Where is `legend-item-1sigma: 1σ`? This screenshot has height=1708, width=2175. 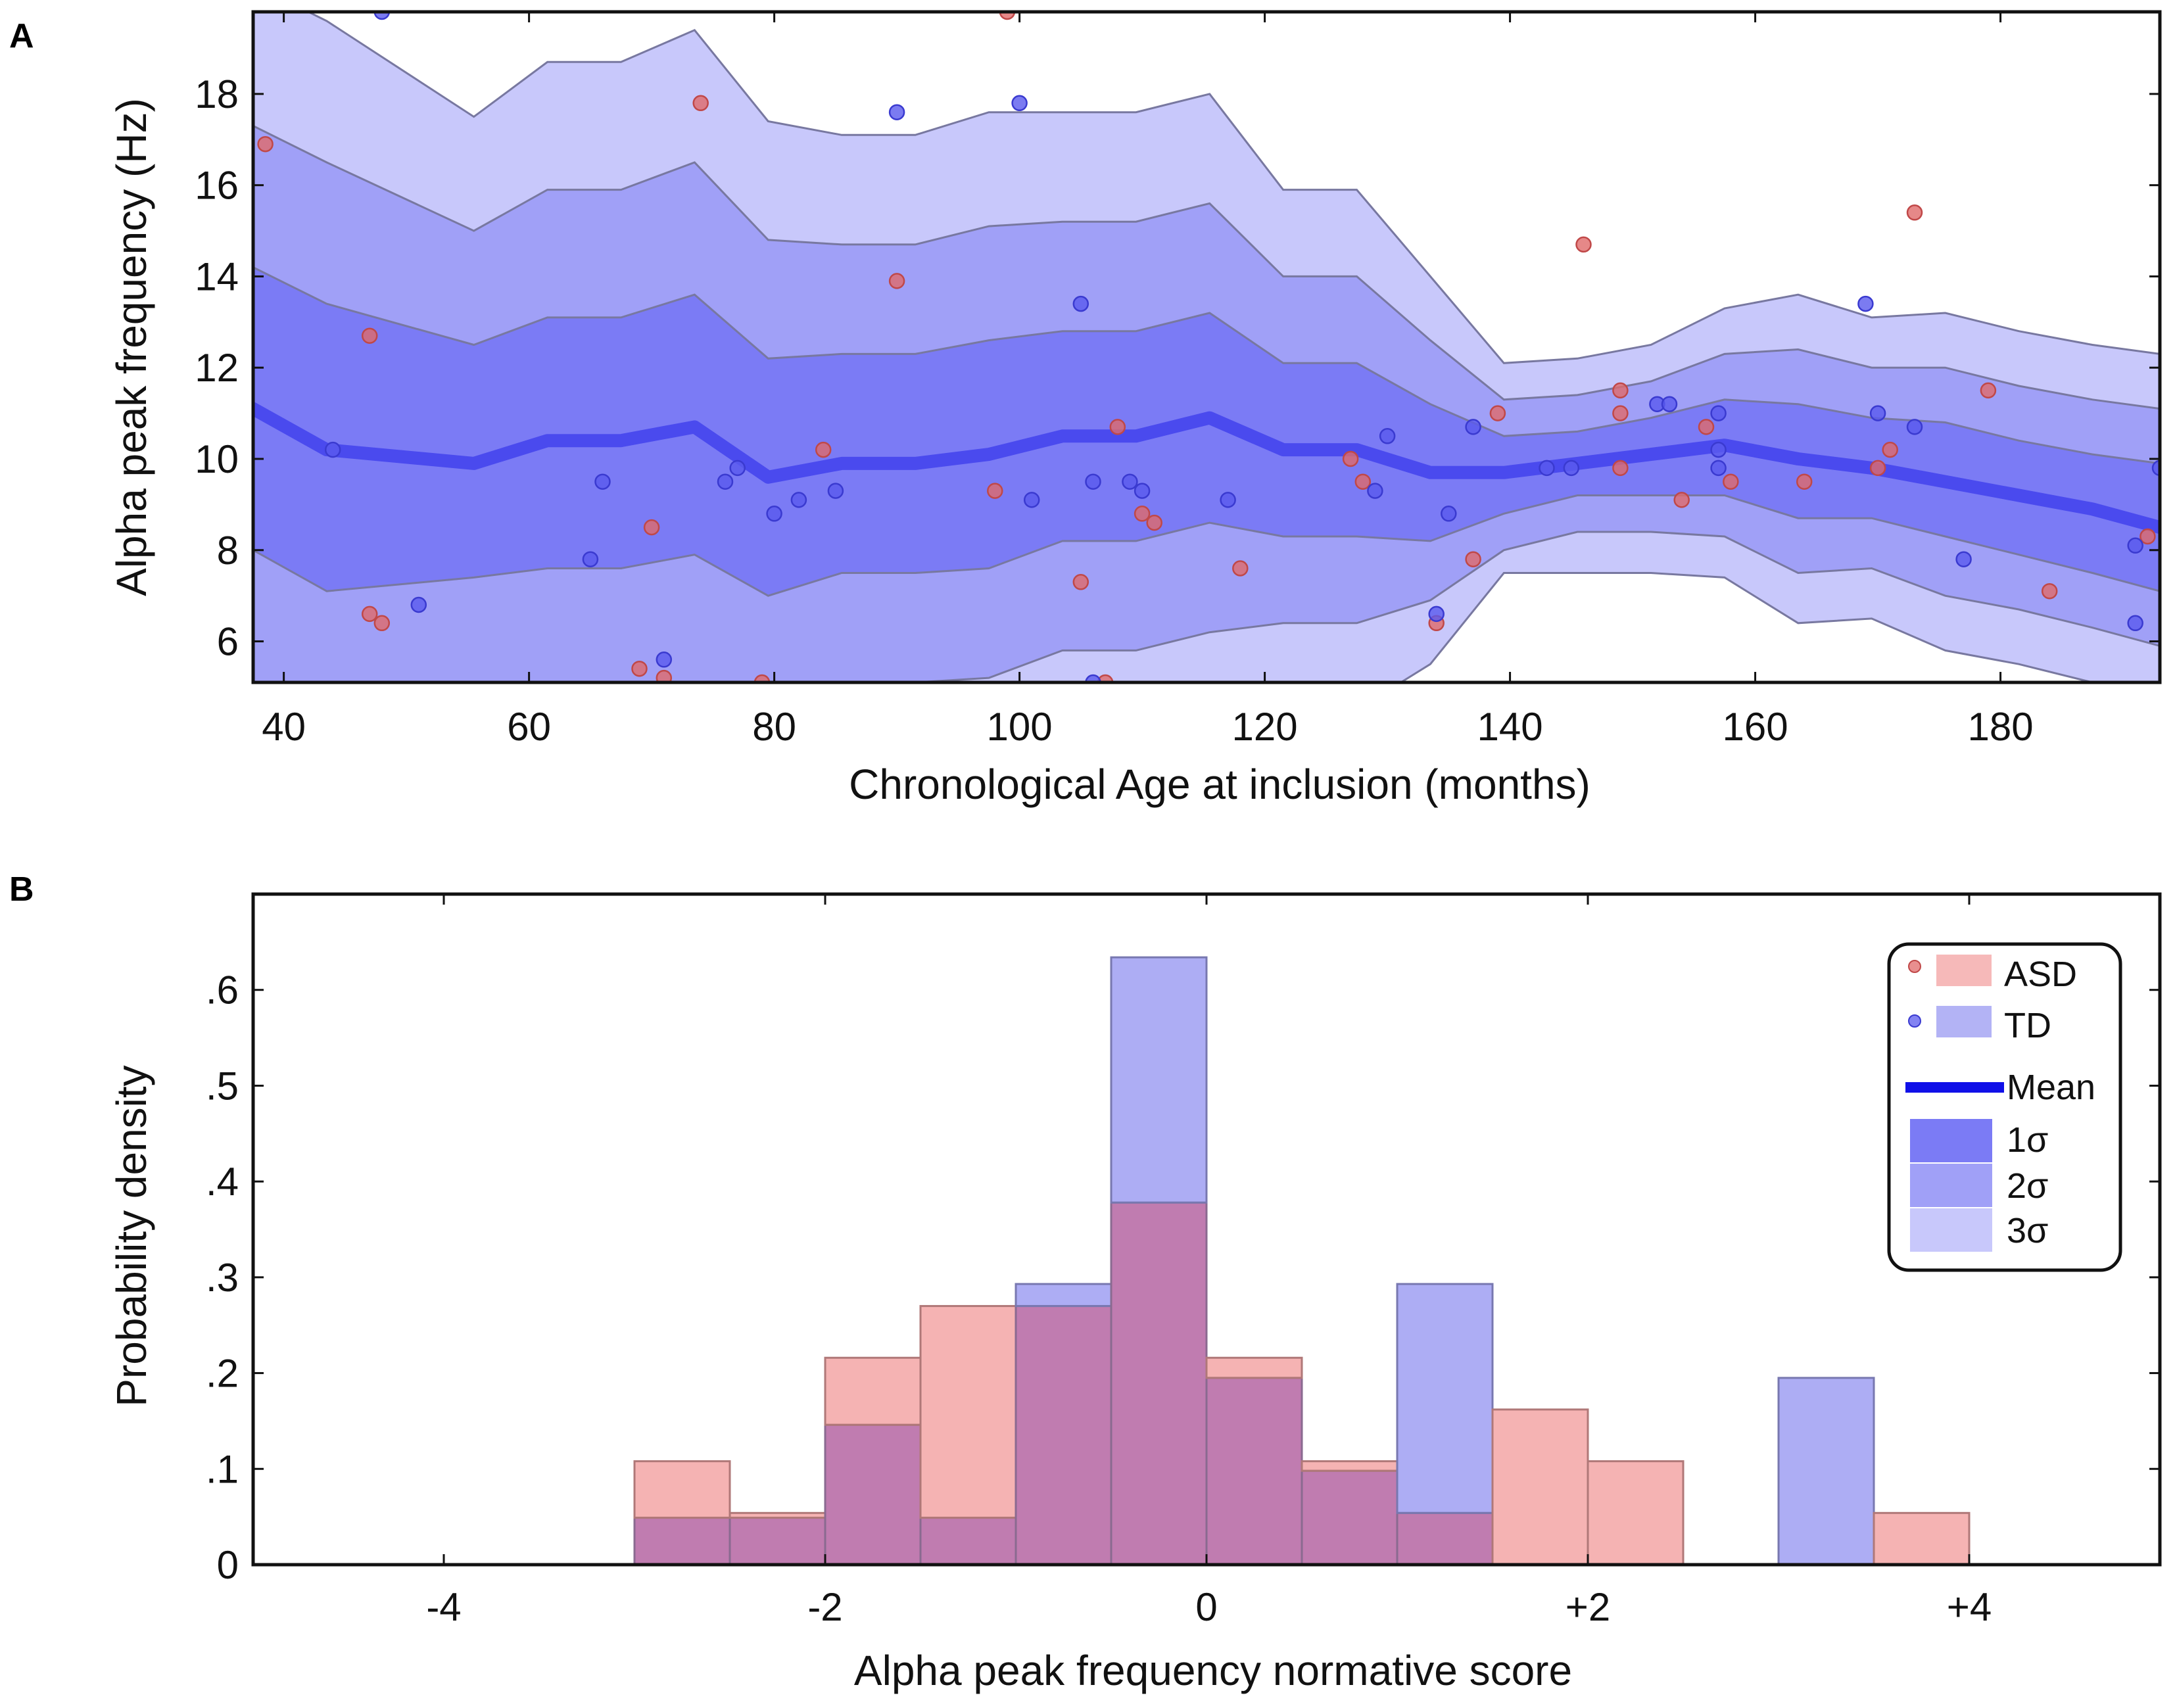 legend-item-1sigma: 1σ is located at coordinates (1979, 1140).